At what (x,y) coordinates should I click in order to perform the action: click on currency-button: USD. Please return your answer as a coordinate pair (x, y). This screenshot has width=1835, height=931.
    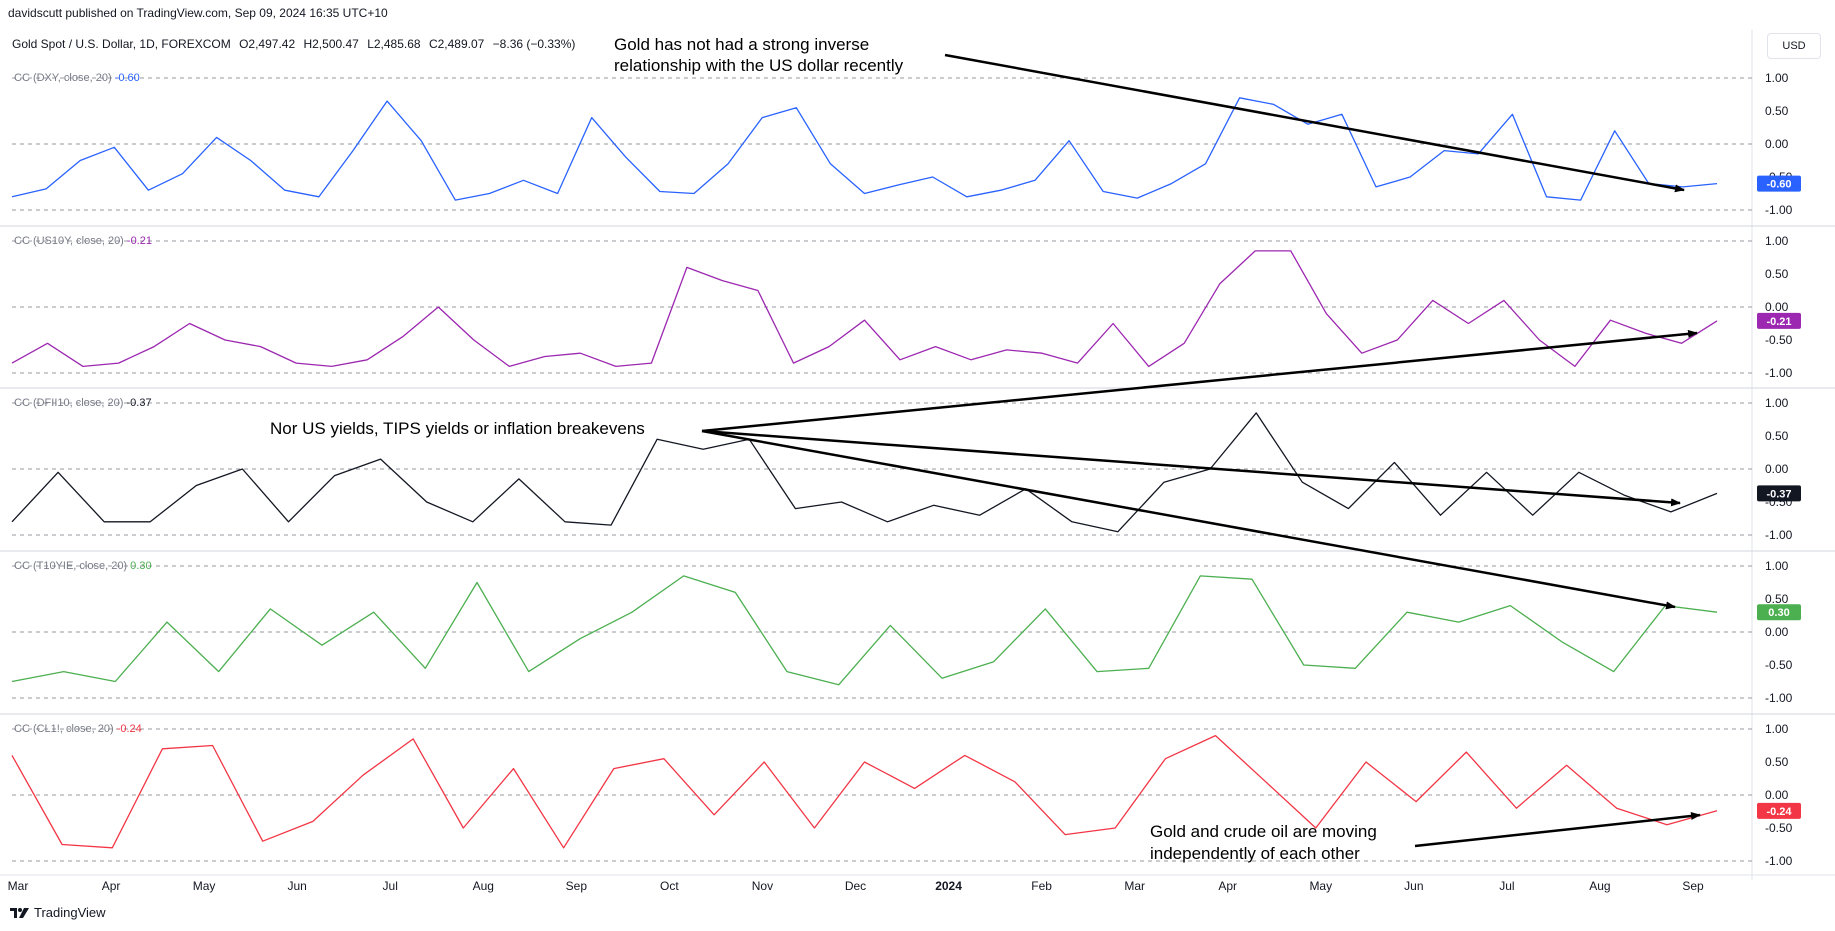
    Looking at the image, I should click on (1794, 46).